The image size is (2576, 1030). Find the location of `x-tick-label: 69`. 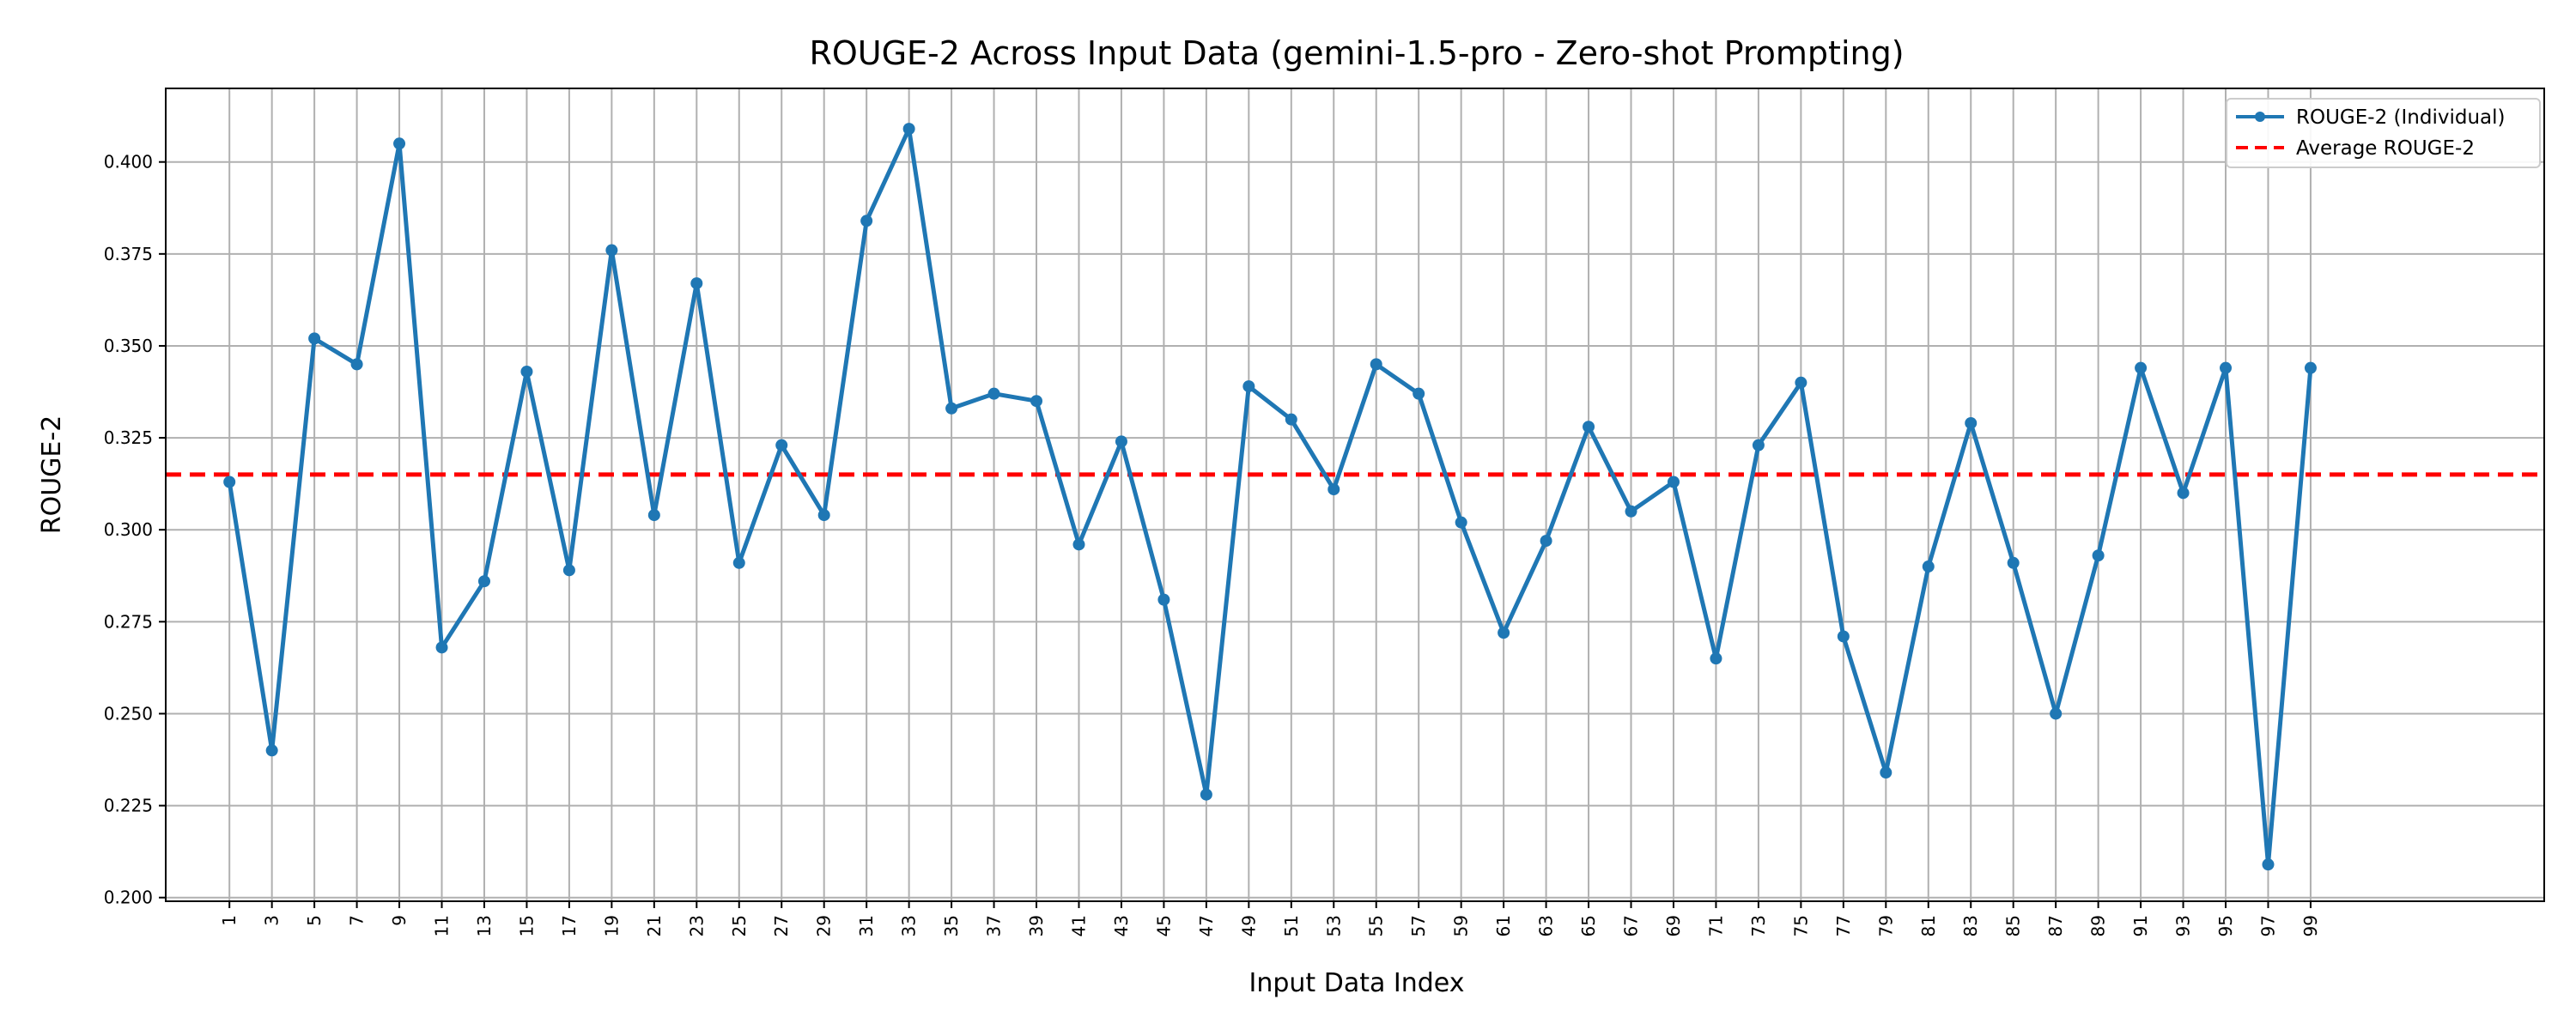

x-tick-label: 69 is located at coordinates (1674, 925).